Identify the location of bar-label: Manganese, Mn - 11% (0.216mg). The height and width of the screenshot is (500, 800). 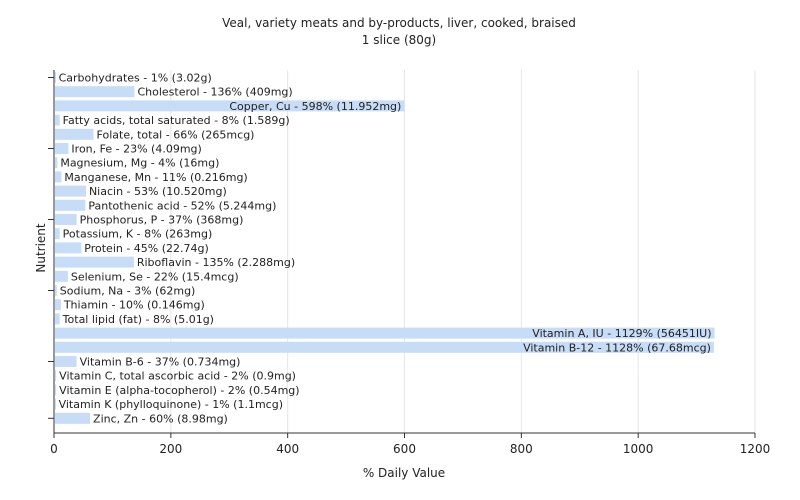
(155, 177).